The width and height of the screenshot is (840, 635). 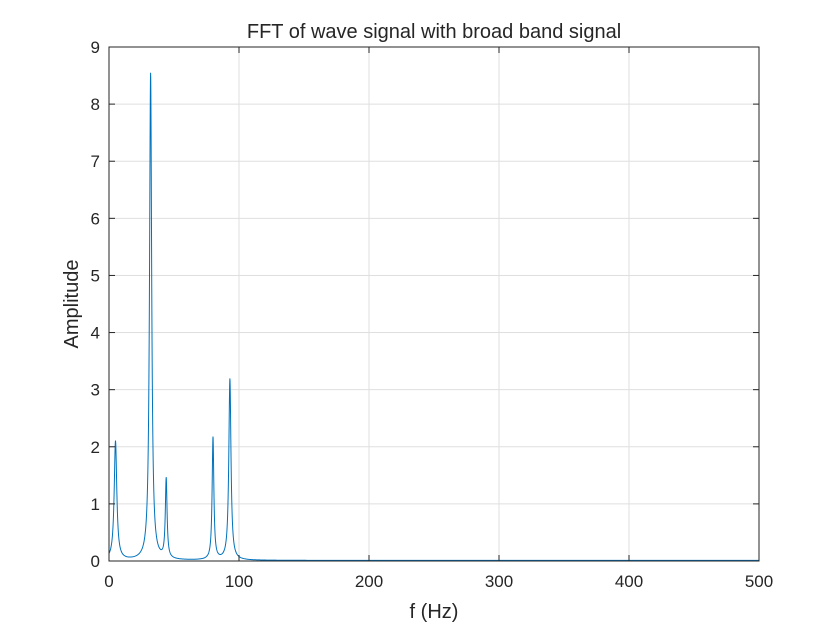 I want to click on y-tick-label: 5, so click(x=95, y=275).